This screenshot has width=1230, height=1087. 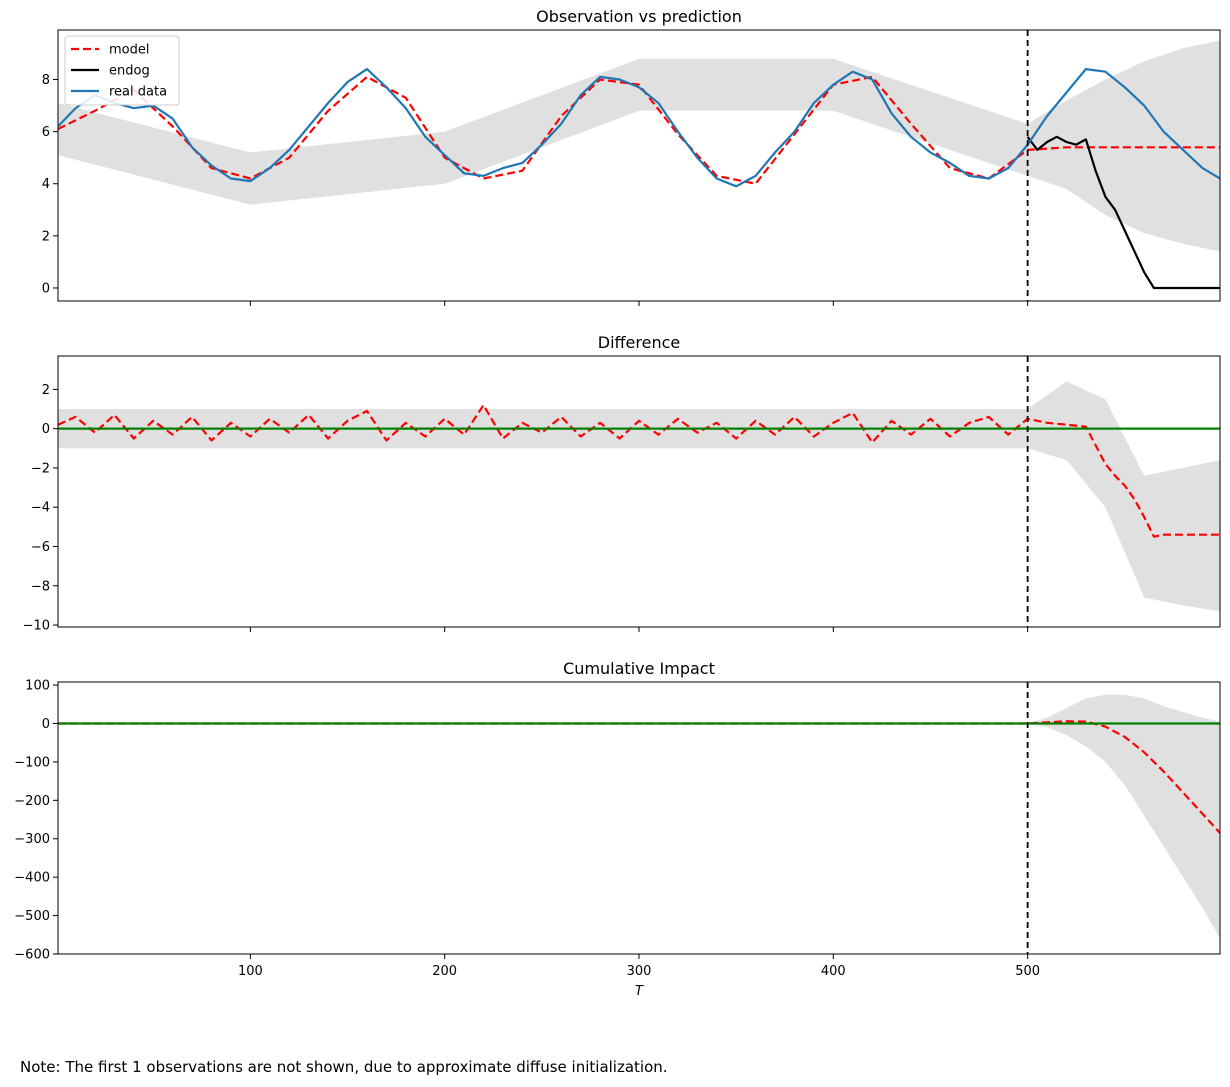 I want to click on series-line-endog, so click(x=1123, y=212).